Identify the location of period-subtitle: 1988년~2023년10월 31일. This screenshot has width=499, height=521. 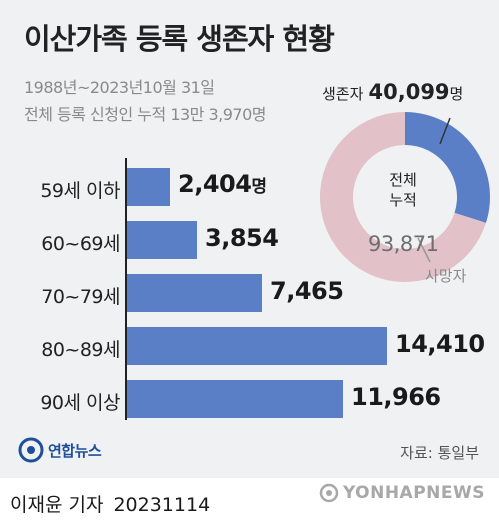
(119, 87).